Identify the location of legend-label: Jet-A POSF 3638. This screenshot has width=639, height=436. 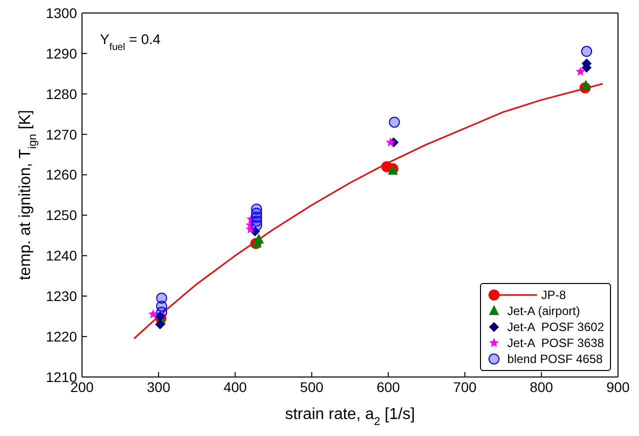
(555, 343).